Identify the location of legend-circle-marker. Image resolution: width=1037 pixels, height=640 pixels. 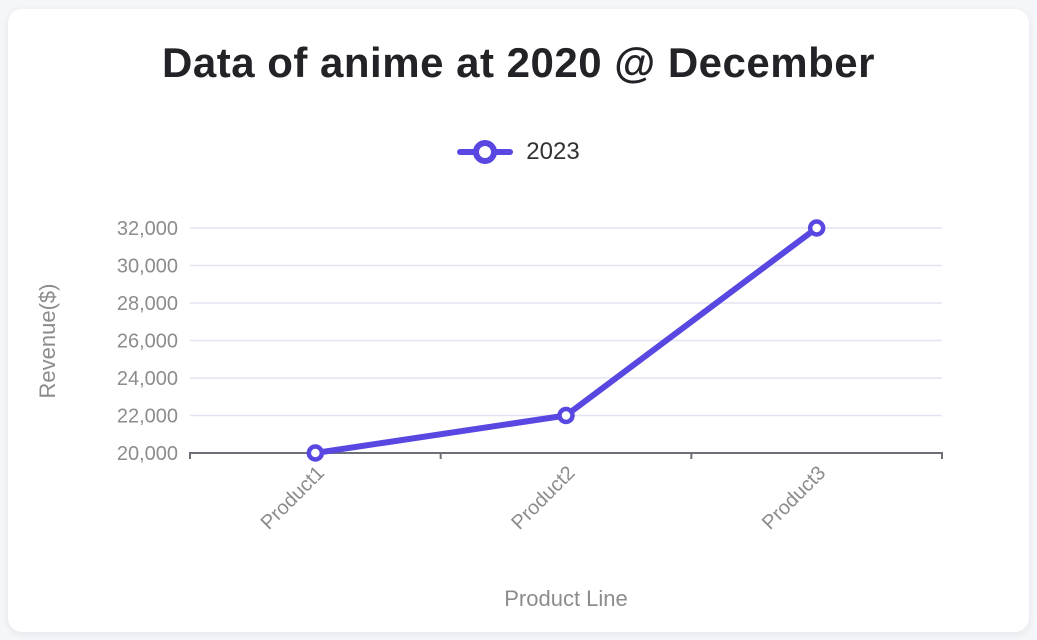
(485, 152).